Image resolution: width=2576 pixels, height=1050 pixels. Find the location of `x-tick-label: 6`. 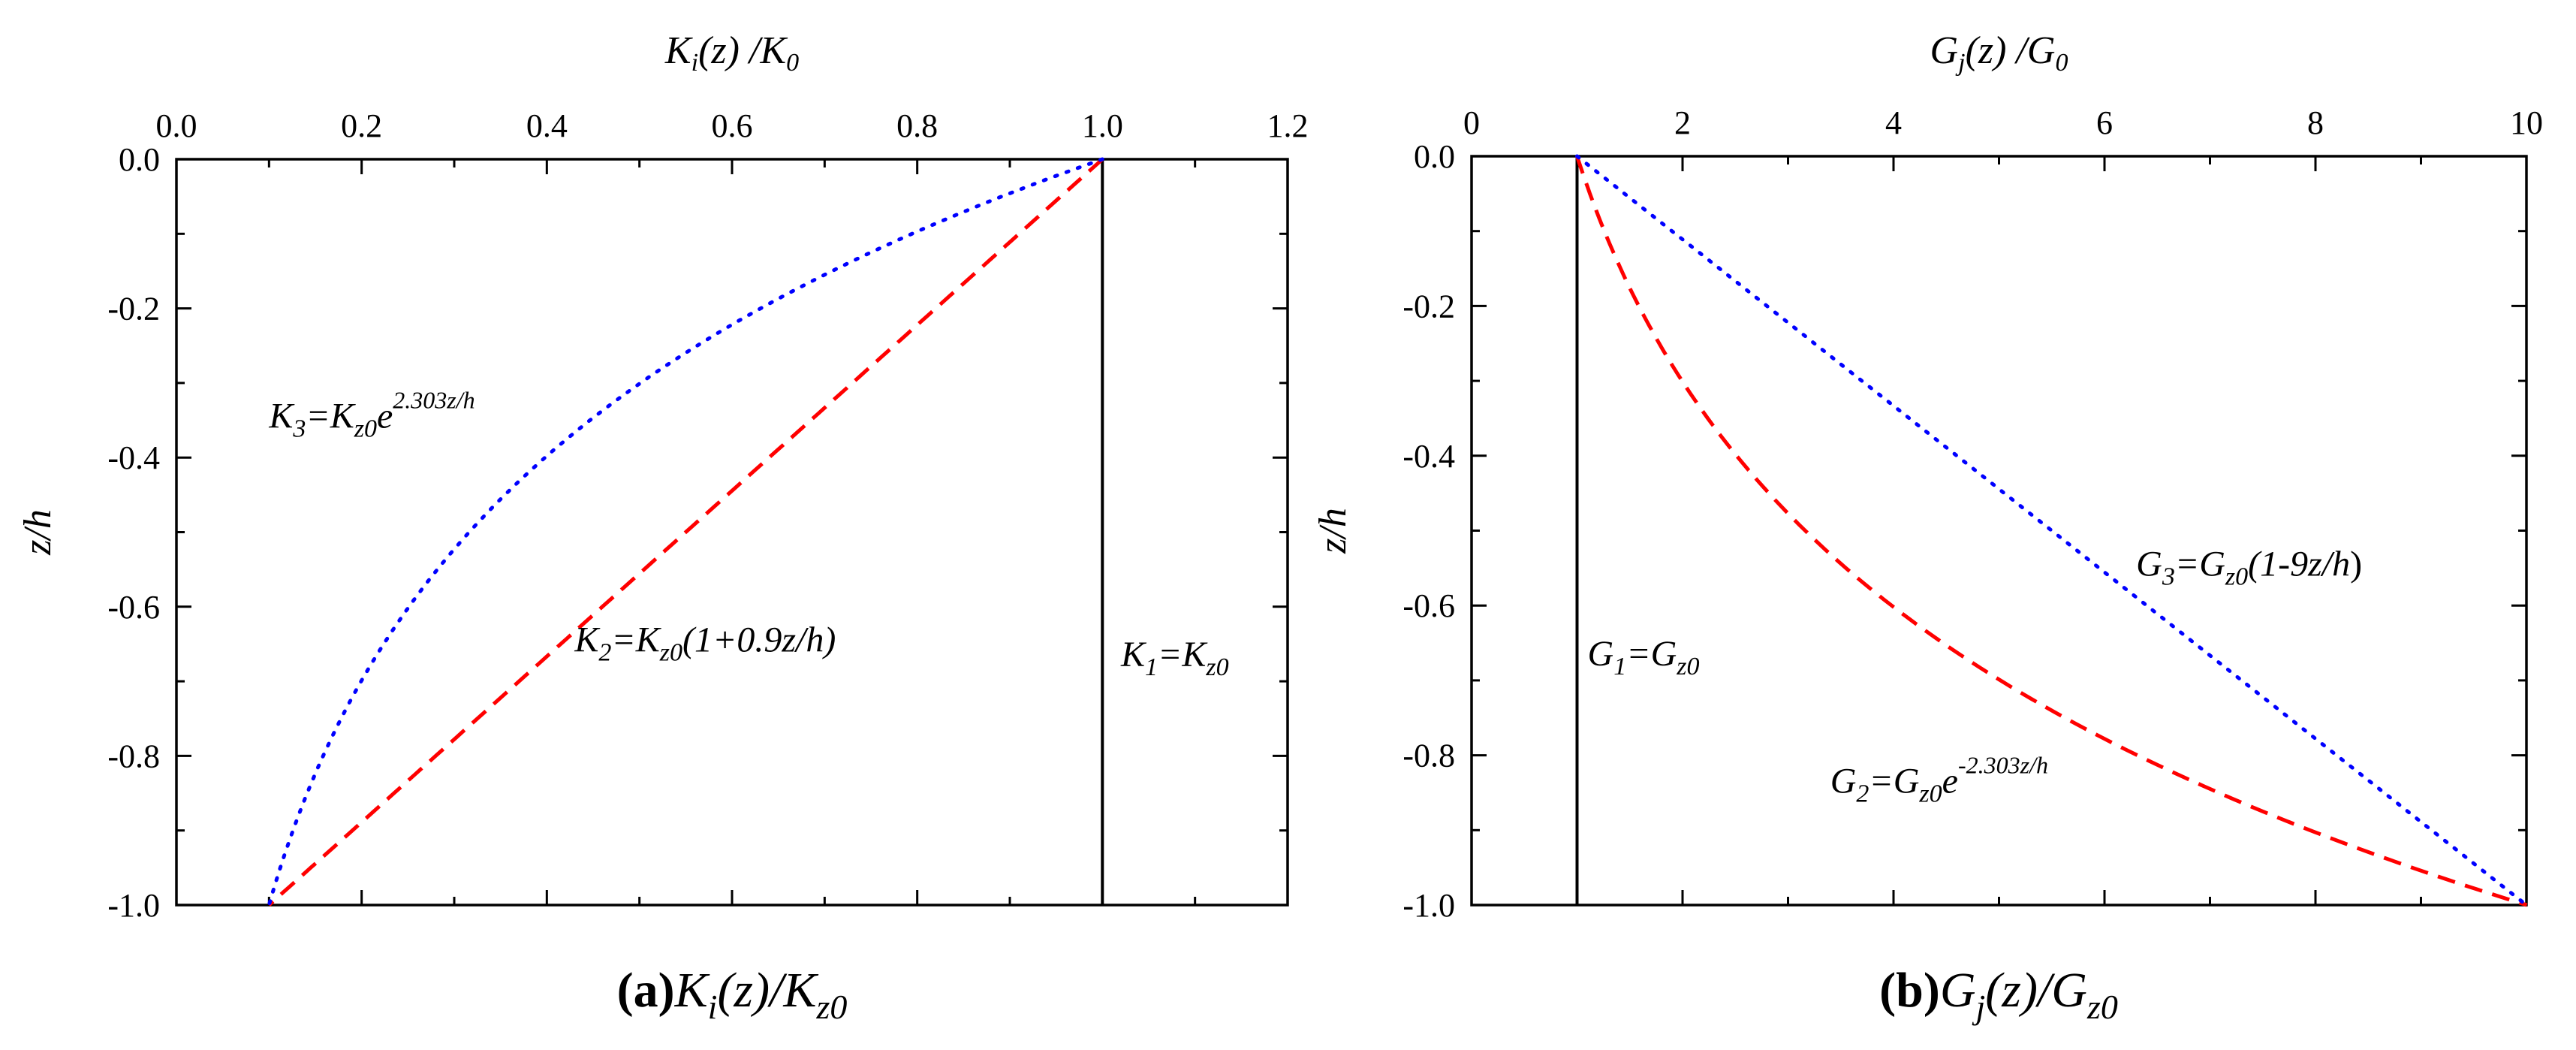

x-tick-label: 6 is located at coordinates (2104, 122).